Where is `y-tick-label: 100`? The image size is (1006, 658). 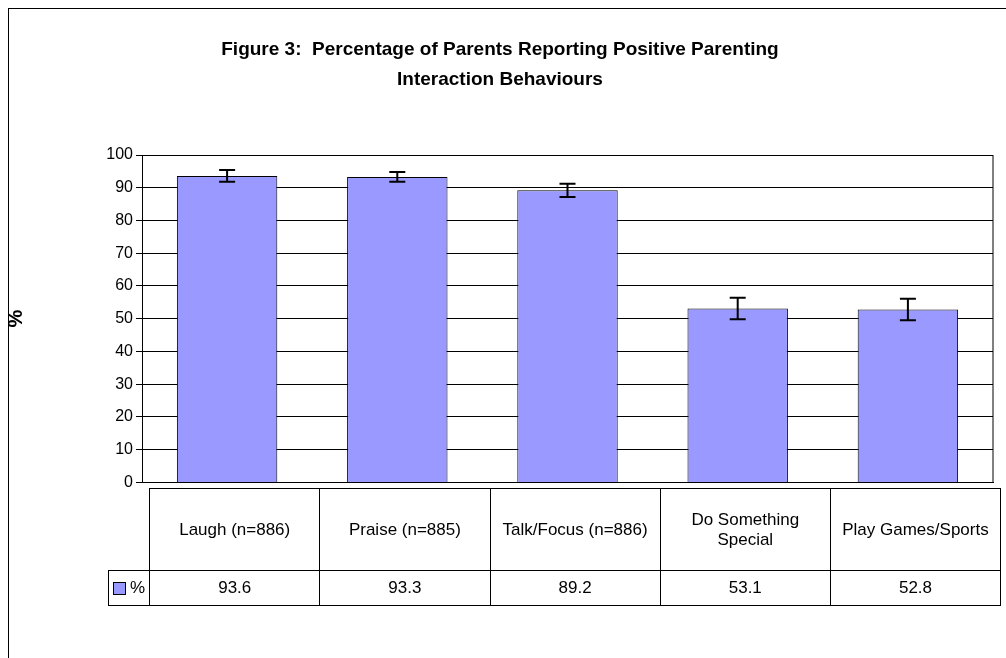
y-tick-label: 100 is located at coordinates (120, 154).